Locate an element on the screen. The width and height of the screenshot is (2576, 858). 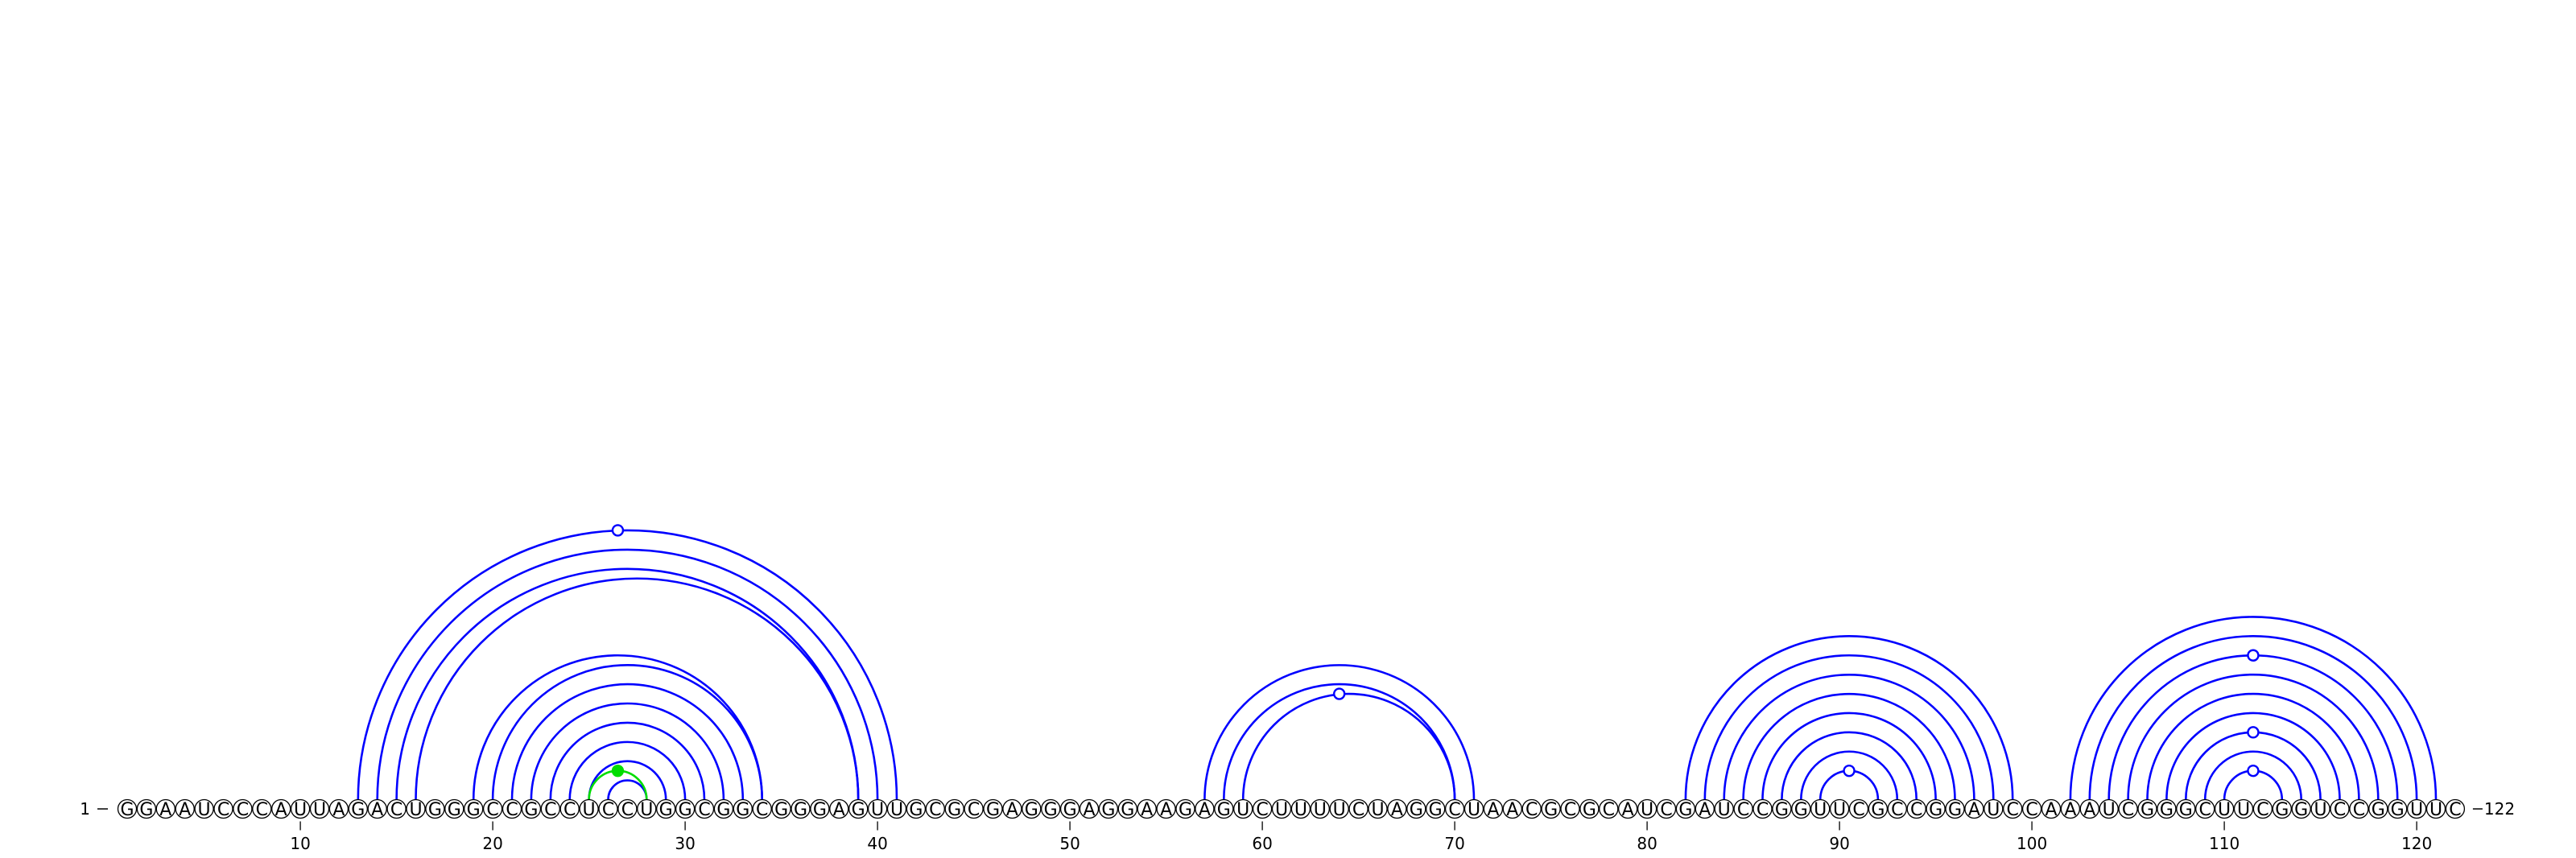
nucleotide-116: C is located at coordinates (2340, 809).